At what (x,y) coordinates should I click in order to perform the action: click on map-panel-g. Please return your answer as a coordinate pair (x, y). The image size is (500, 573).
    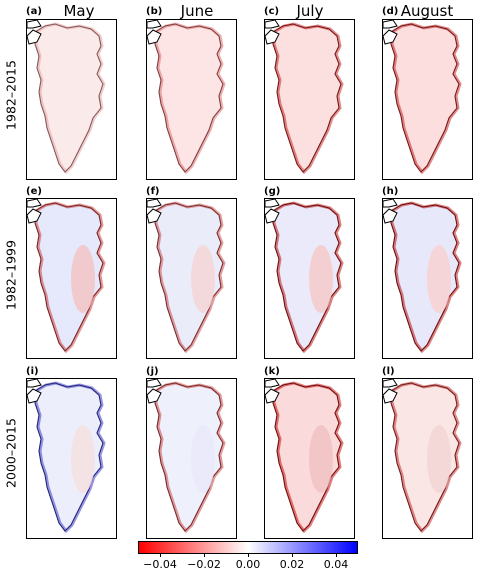
    Looking at the image, I should click on (309, 278).